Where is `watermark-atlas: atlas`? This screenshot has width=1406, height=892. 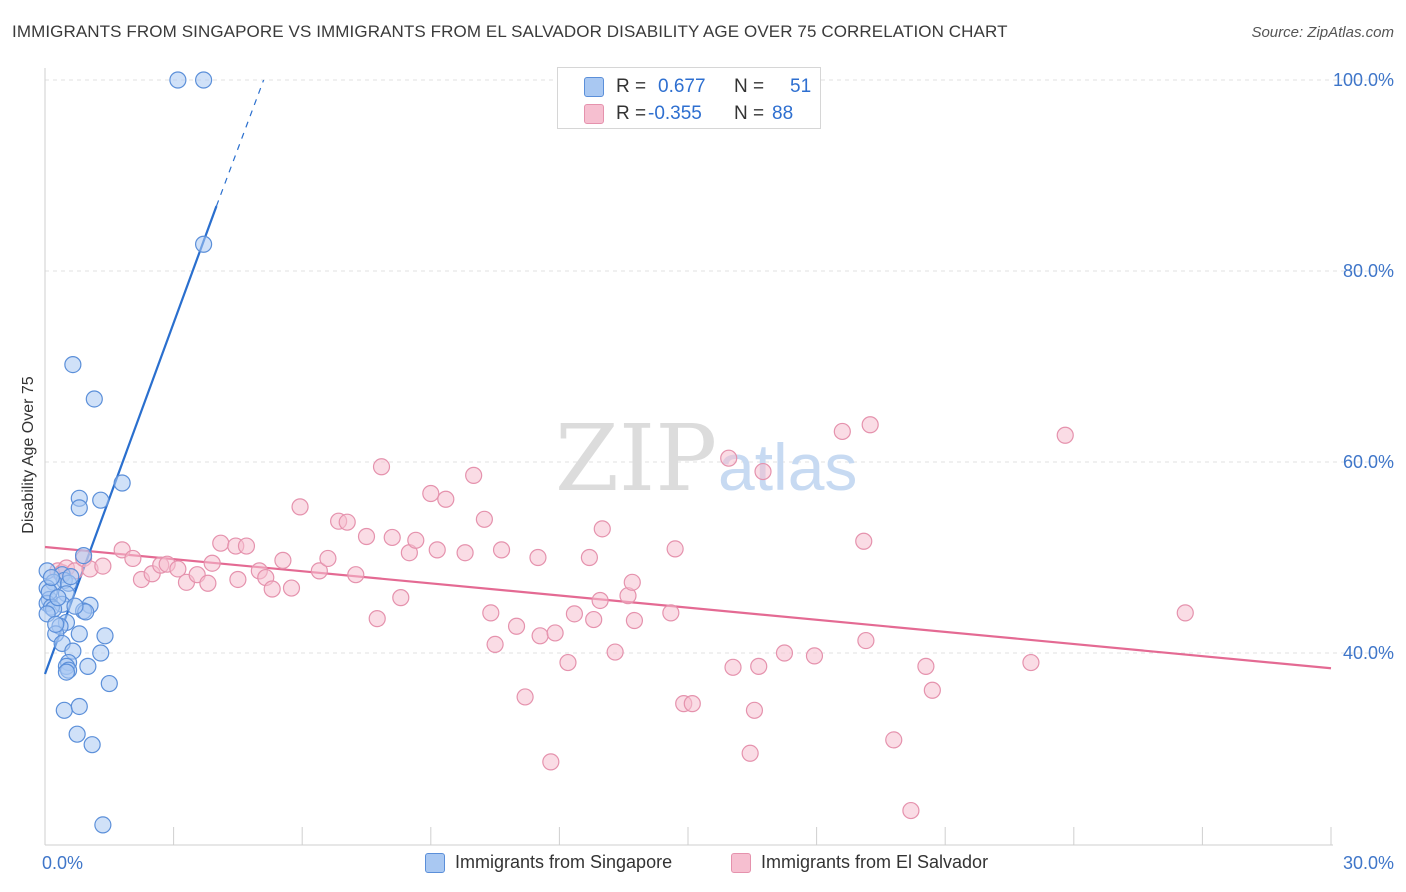 watermark-atlas: atlas is located at coordinates (787, 467).